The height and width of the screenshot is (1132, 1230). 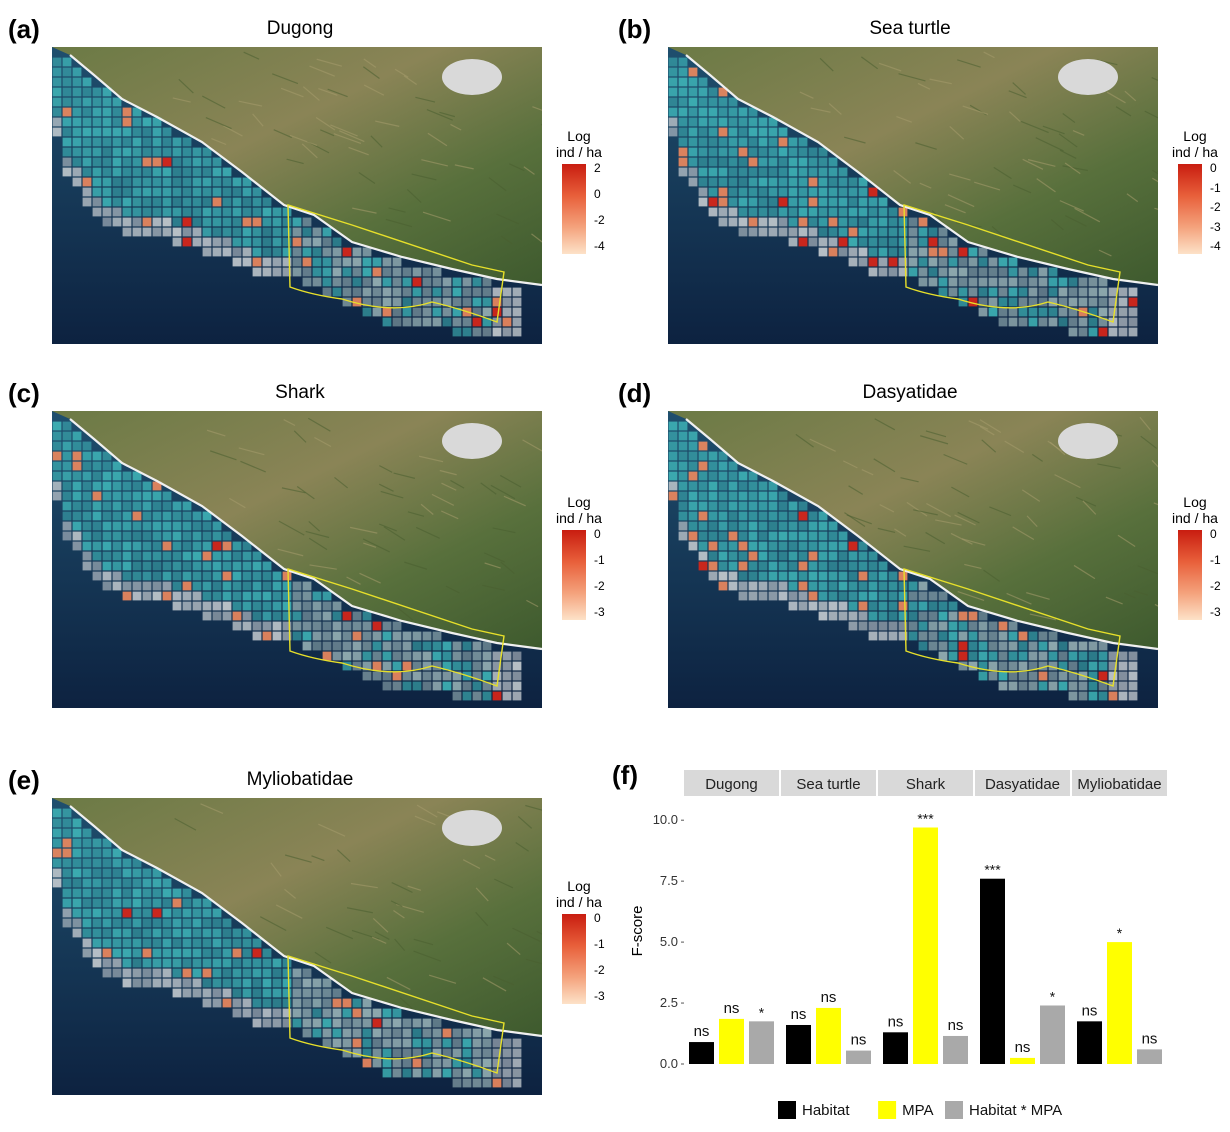 I want to click on y-tick-label: 0.0, so click(x=669, y=1063).